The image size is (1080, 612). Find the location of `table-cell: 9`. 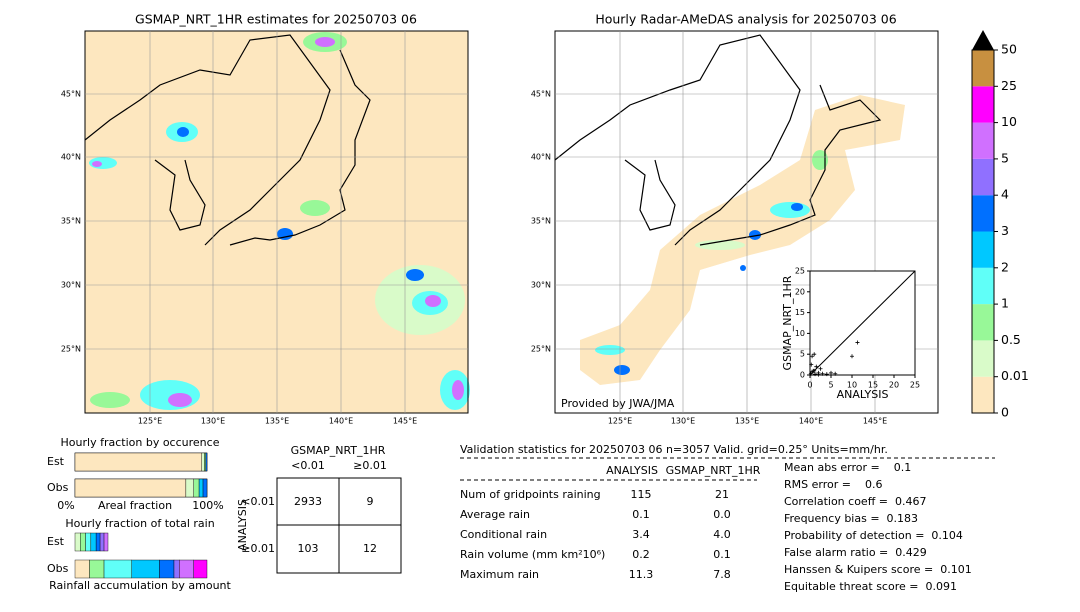

table-cell: 9 is located at coordinates (370, 501).